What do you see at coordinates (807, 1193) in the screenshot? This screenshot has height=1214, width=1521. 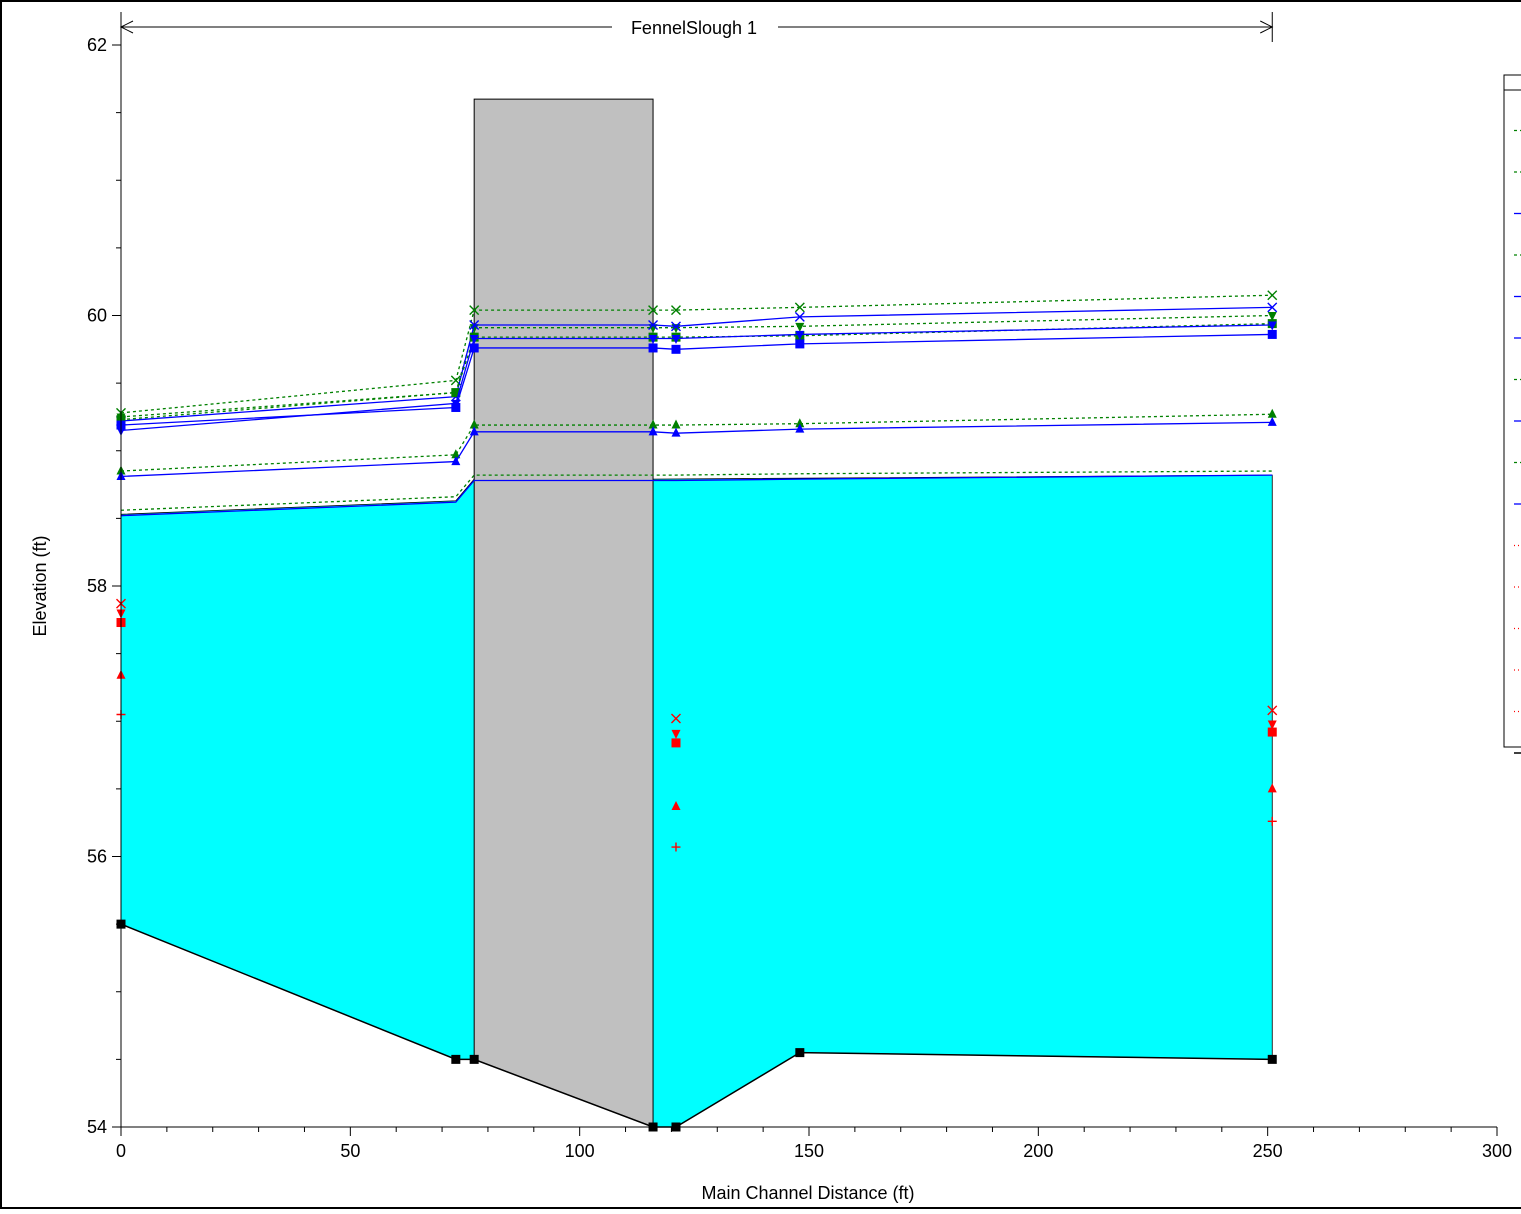 I see `x-axis-label: Main Channel Distance (ft)` at bounding box center [807, 1193].